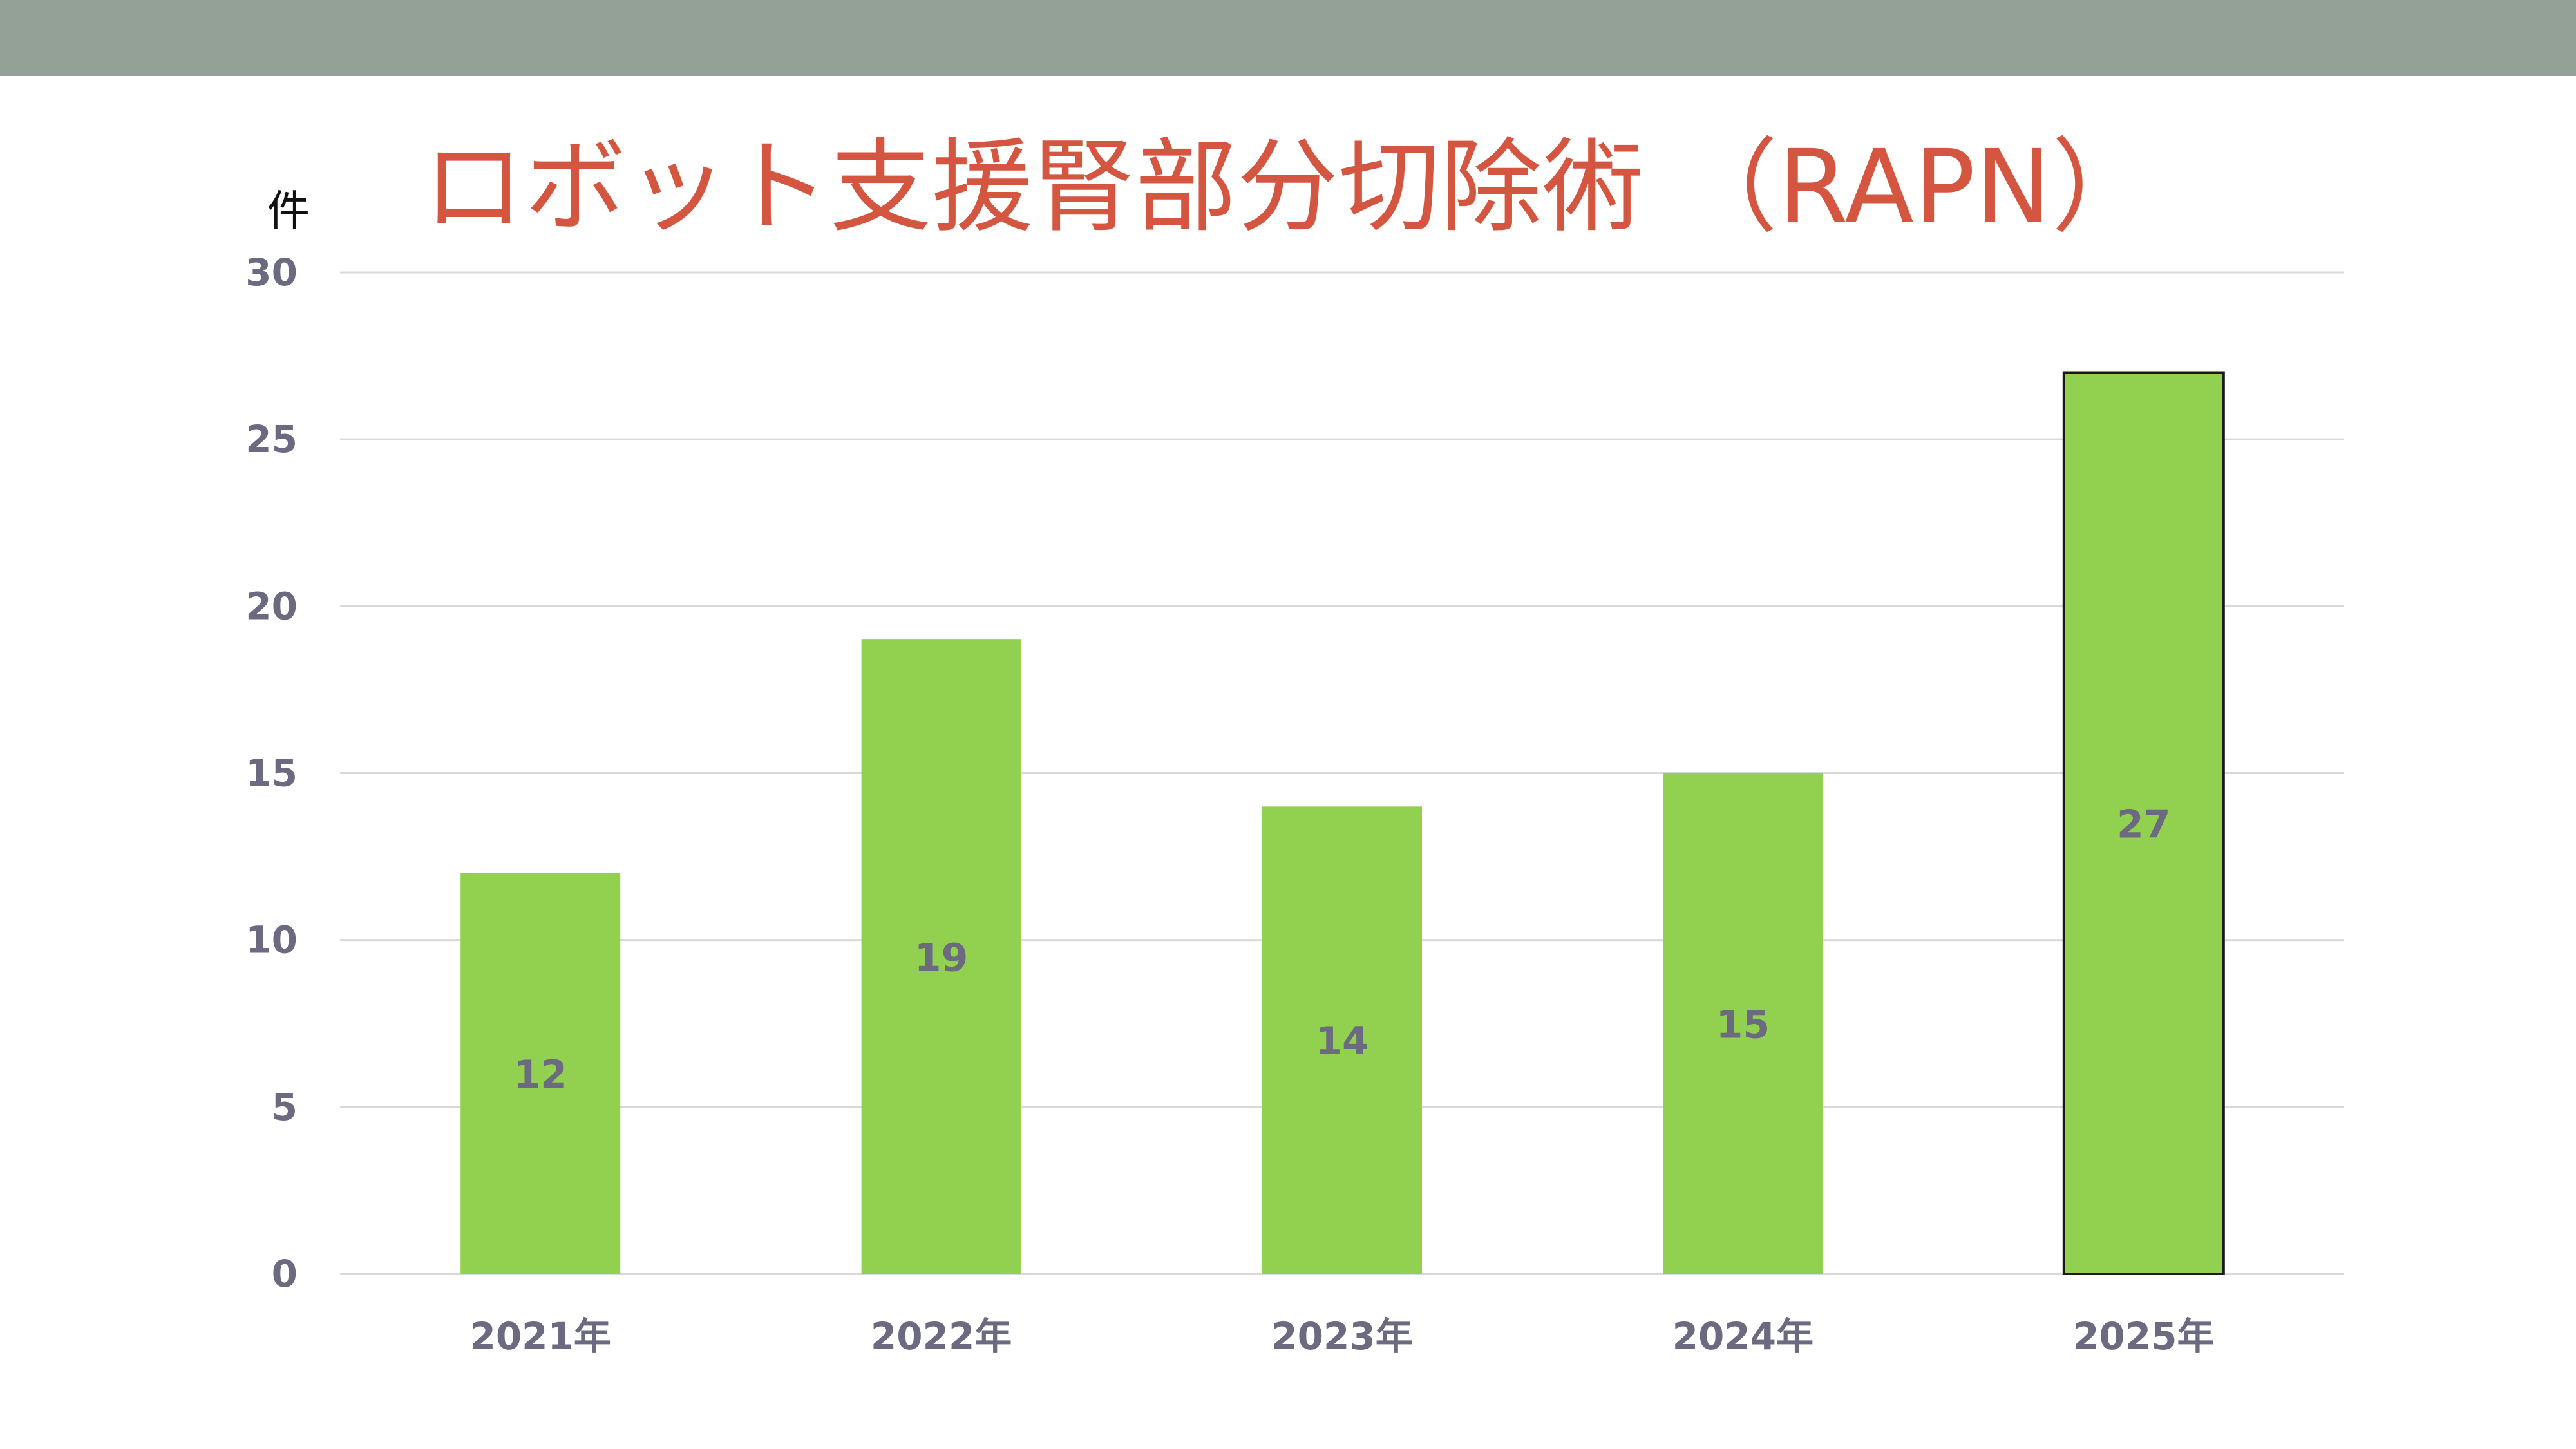 This screenshot has height=1449, width=2576. Describe the element at coordinates (1288, 38) in the screenshot. I see `header-band` at that location.